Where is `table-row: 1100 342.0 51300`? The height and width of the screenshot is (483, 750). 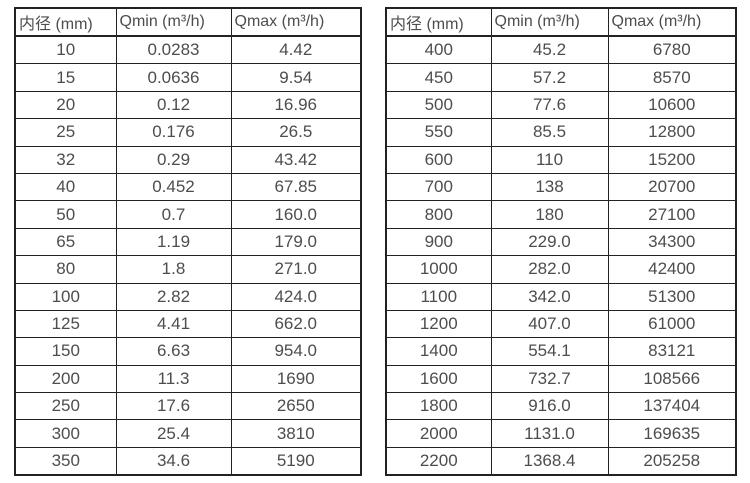 table-row: 1100 342.0 51300 is located at coordinates (561, 296).